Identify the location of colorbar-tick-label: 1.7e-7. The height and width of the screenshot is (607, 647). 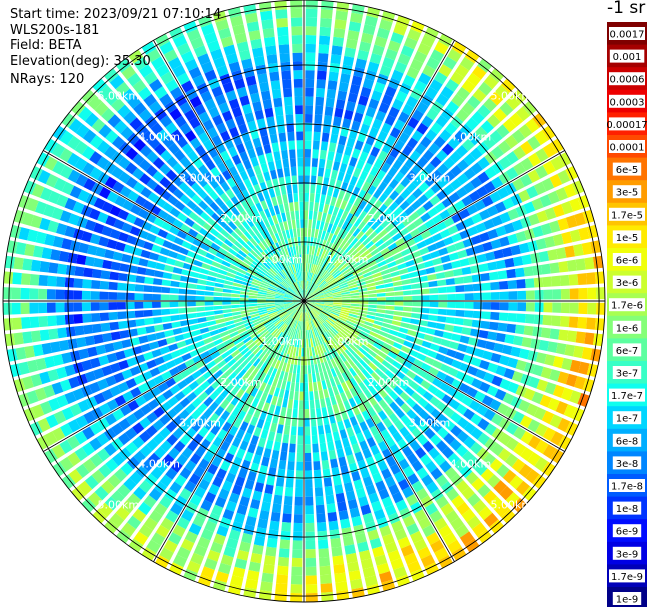
(627, 396).